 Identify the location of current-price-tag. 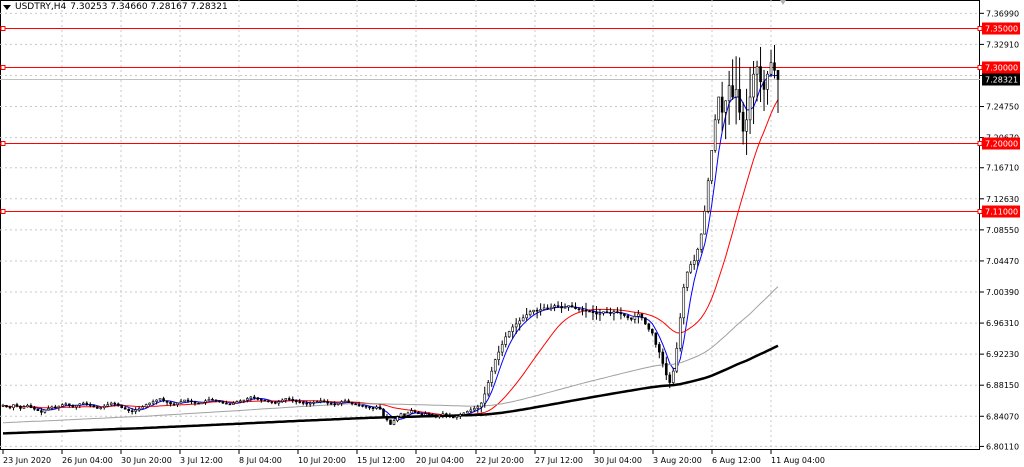
(1001, 79).